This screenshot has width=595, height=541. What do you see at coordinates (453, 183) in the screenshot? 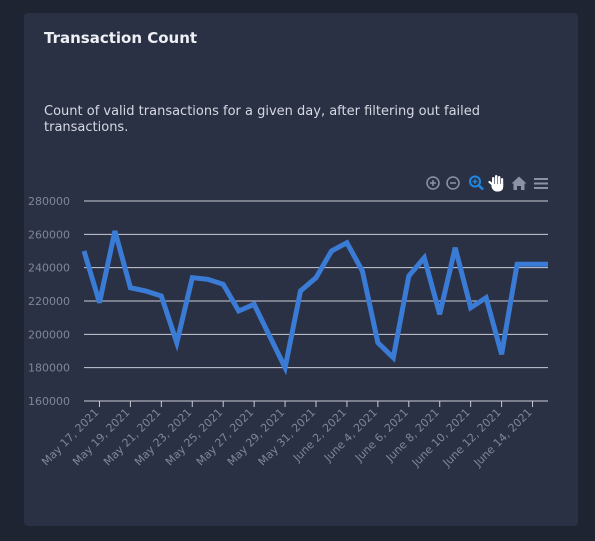
I see `zoom-out-icon` at bounding box center [453, 183].